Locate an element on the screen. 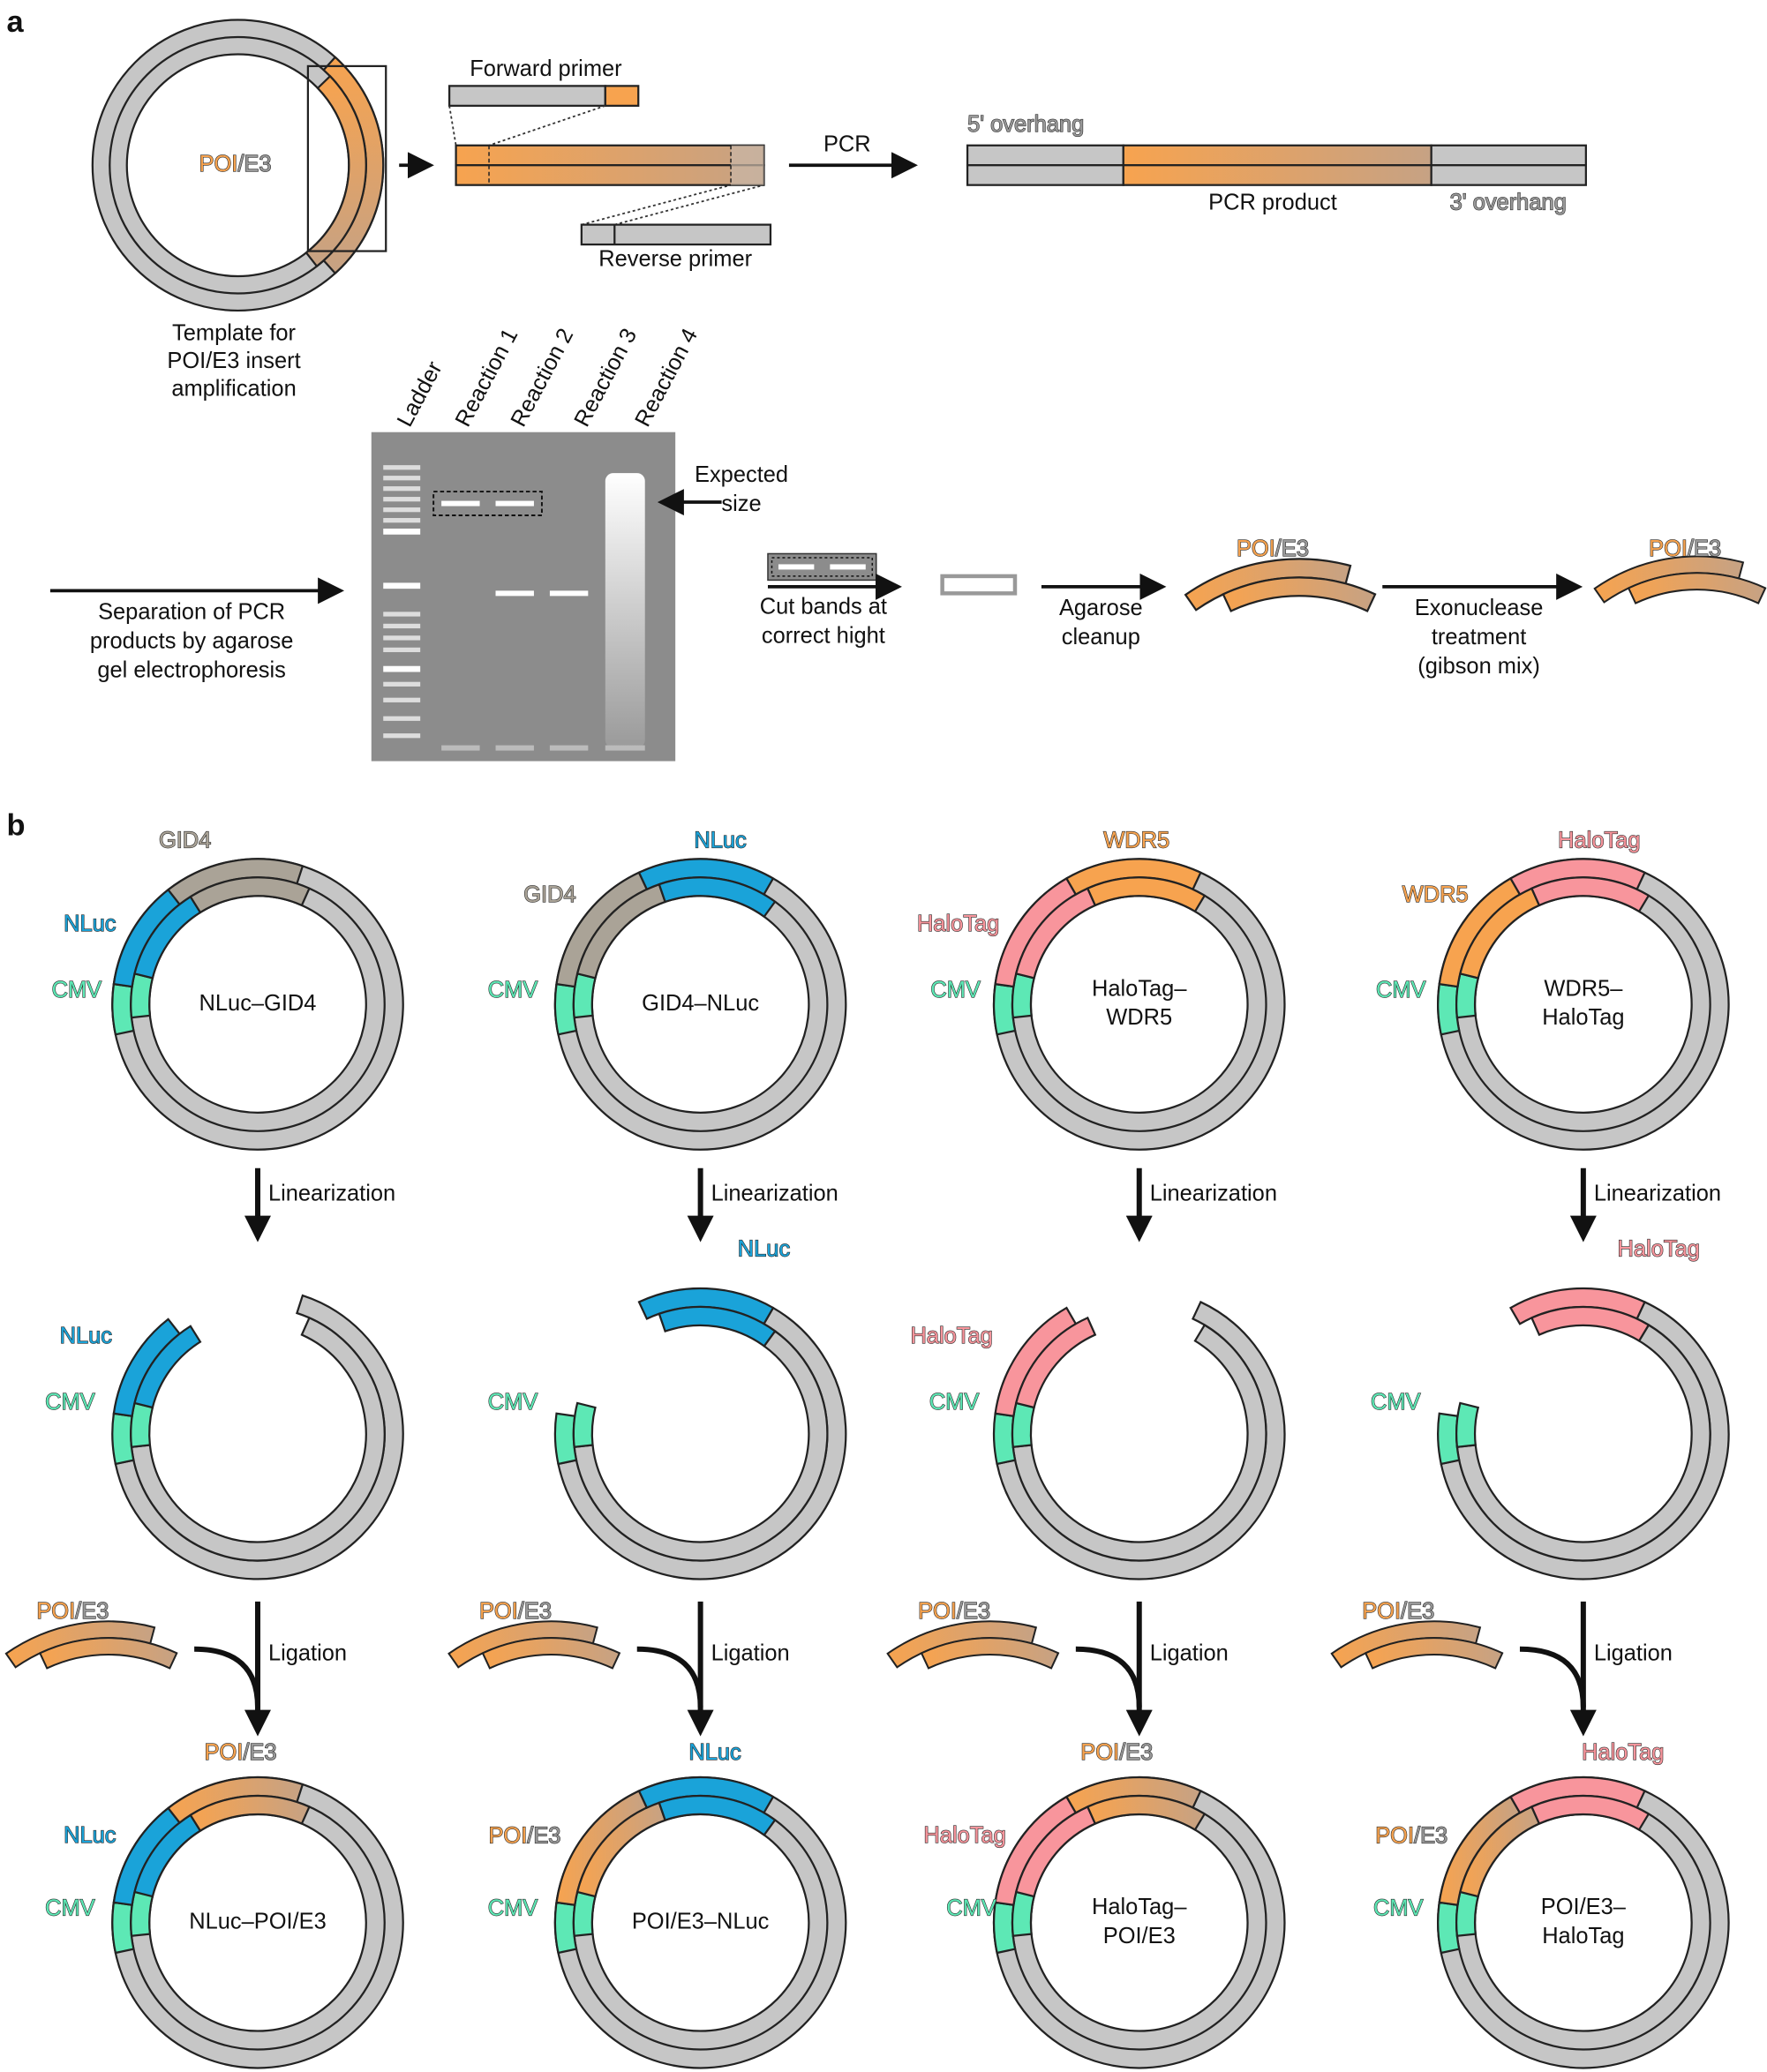  caption: Cut bands at is located at coordinates (824, 607).